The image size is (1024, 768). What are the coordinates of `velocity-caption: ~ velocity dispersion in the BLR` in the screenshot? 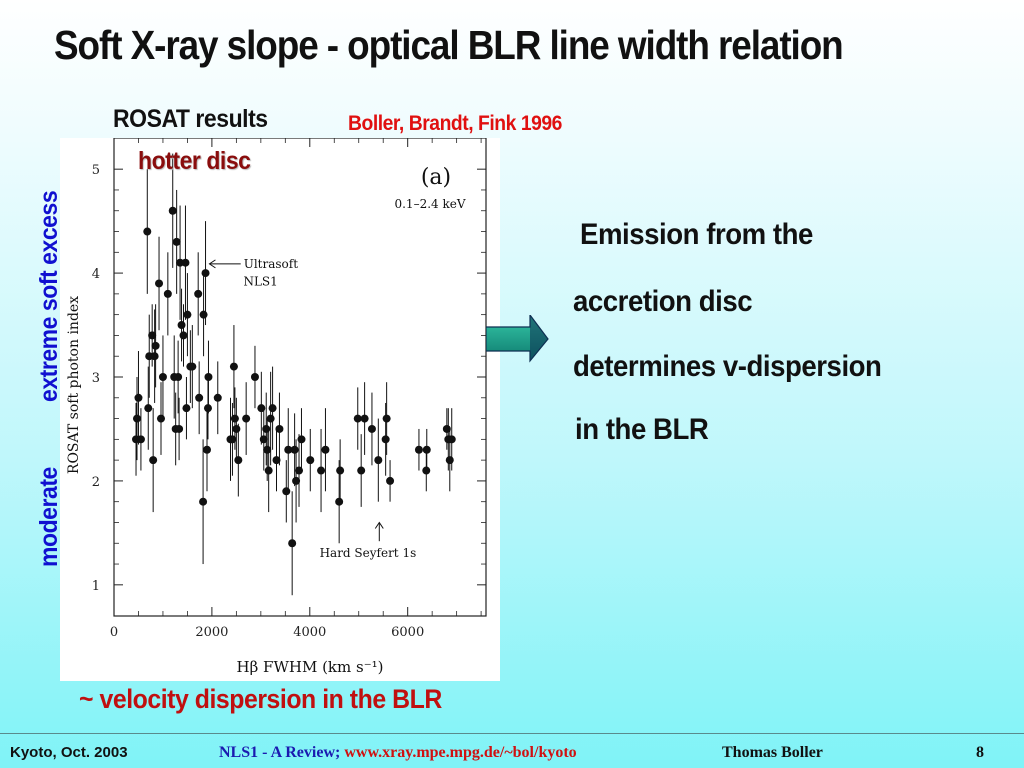 It's located at (260, 699).